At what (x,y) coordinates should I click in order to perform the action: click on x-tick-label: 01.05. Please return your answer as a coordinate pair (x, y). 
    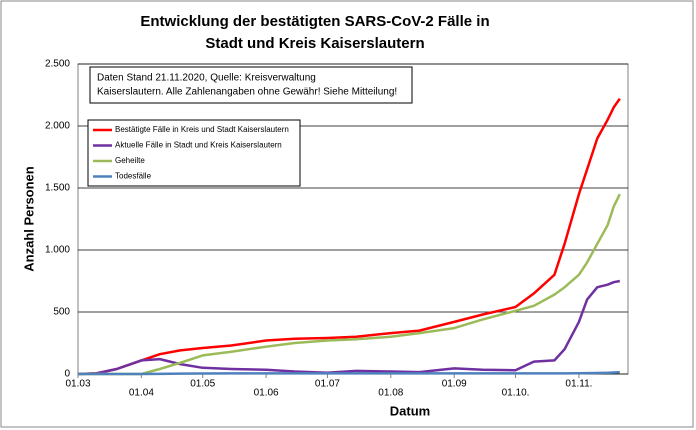
    Looking at the image, I should click on (202, 384).